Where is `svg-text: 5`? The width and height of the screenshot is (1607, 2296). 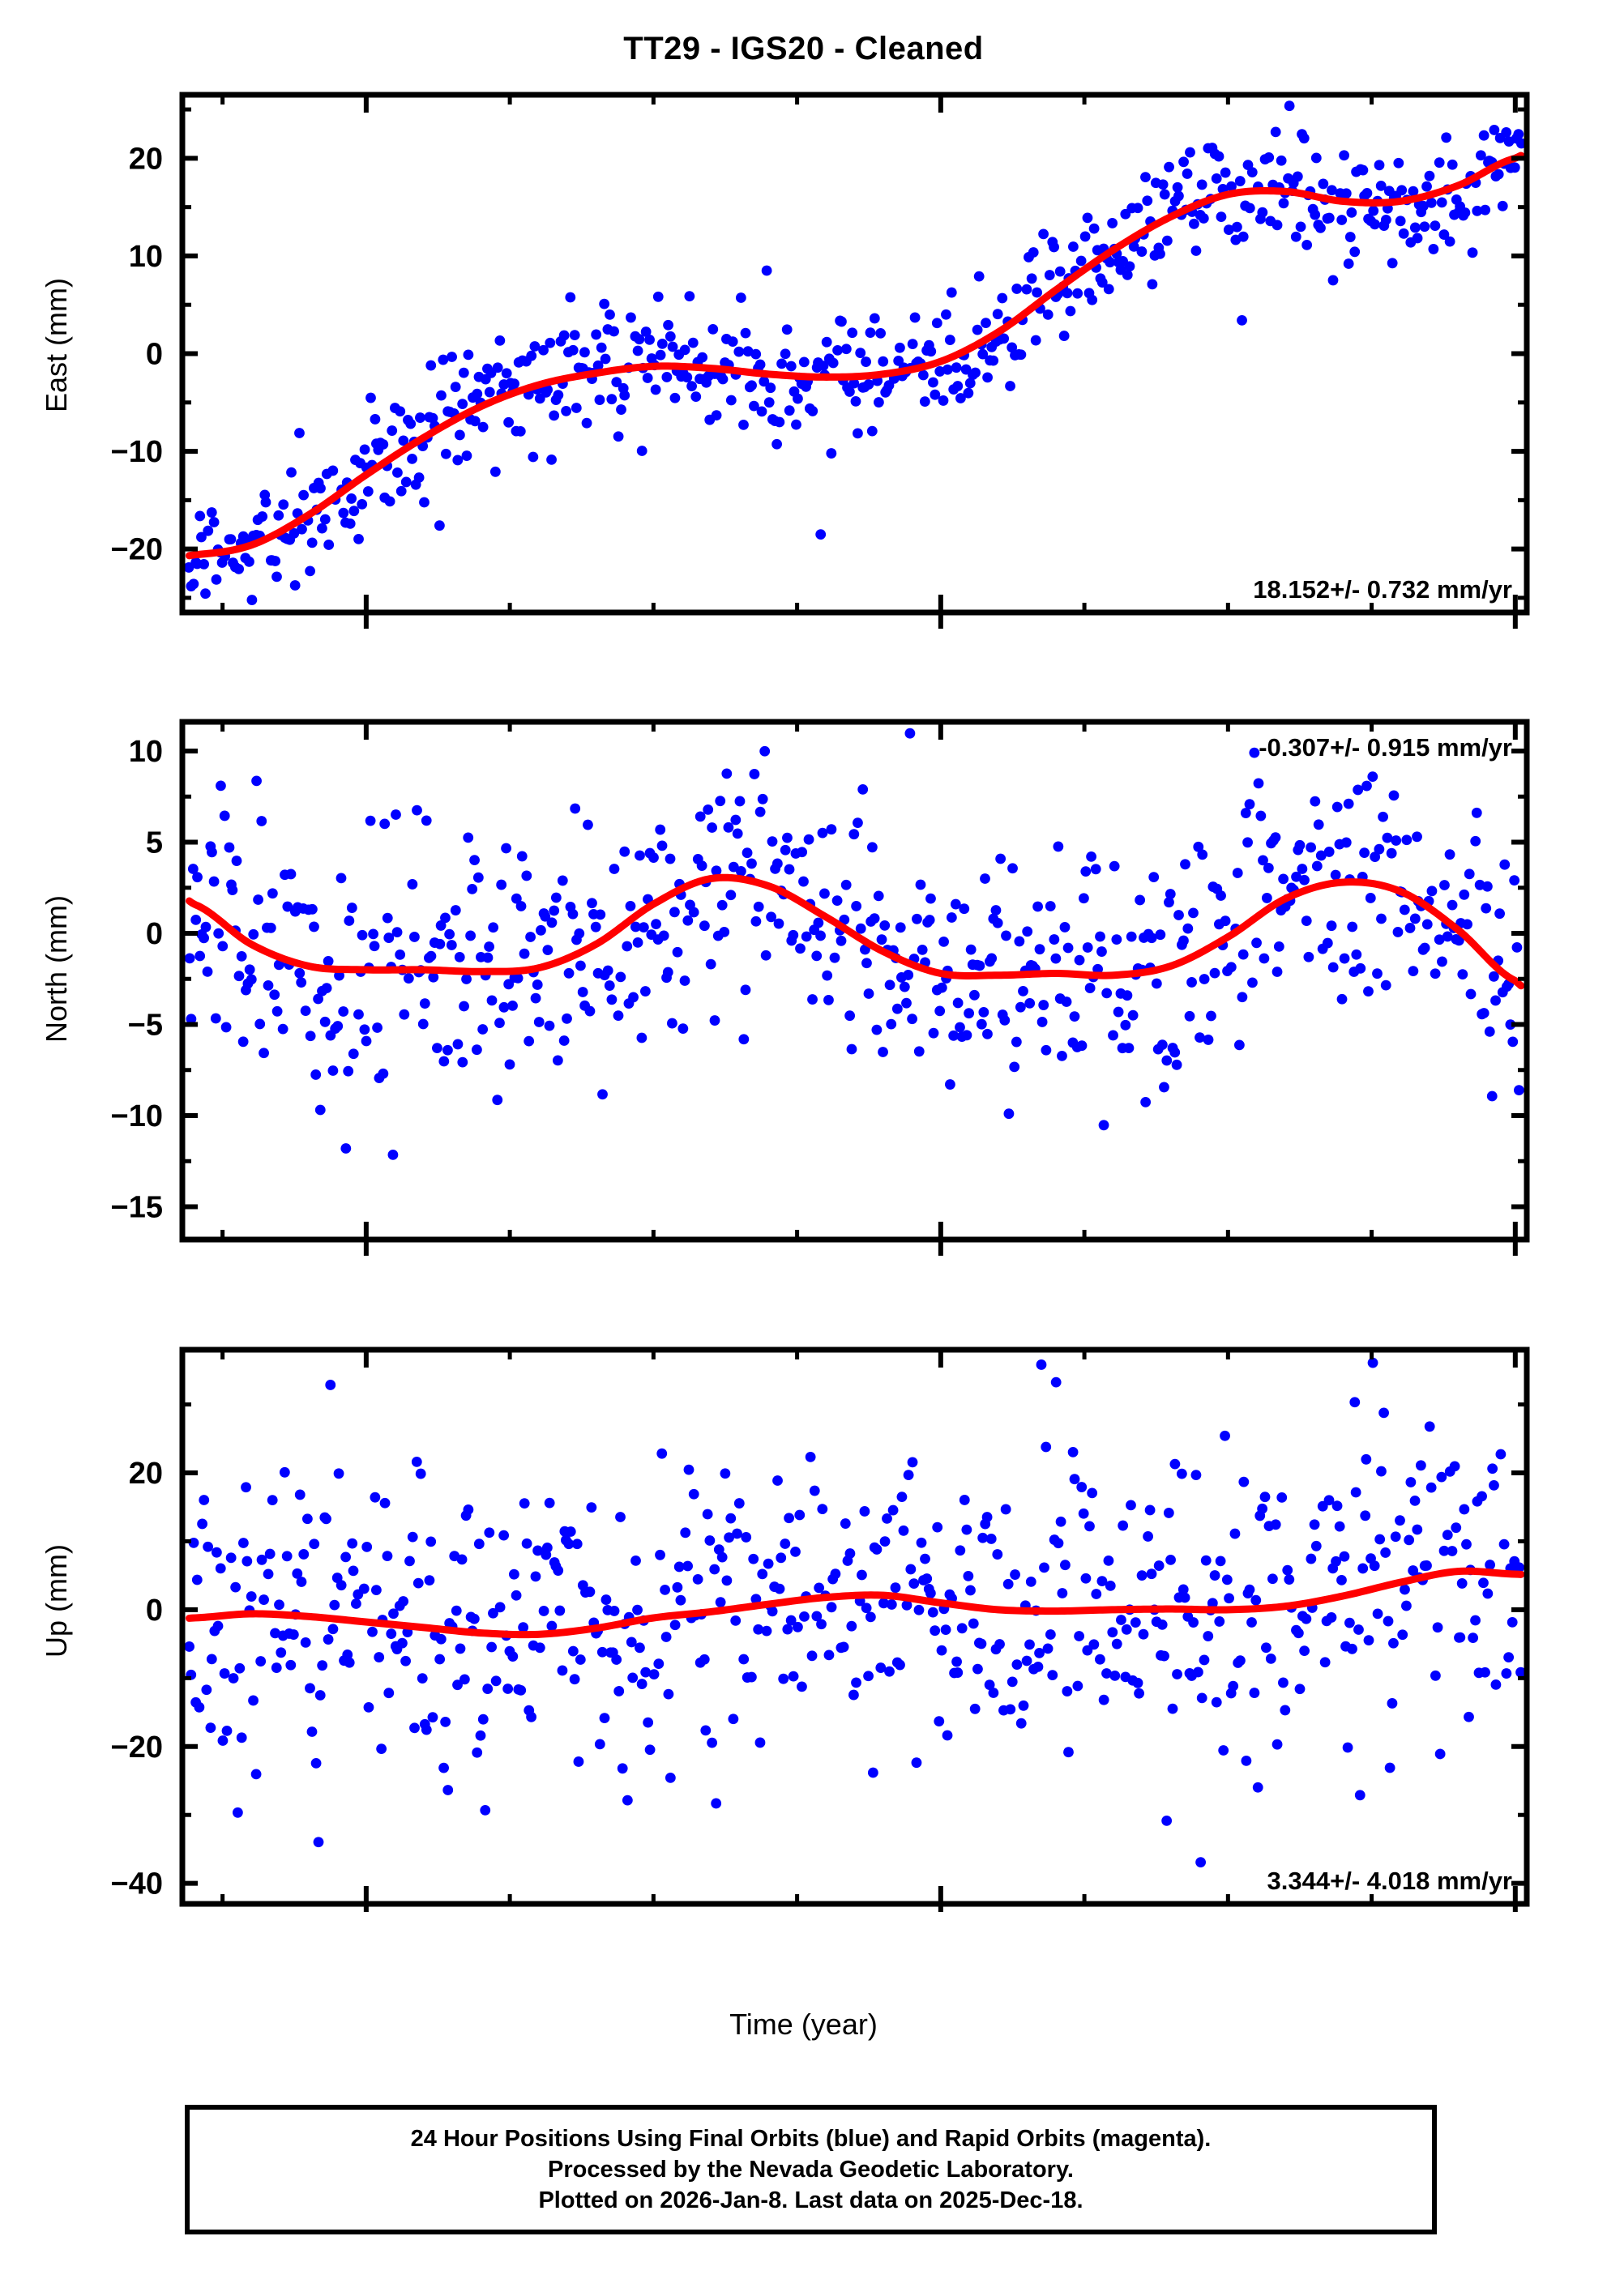
svg-text: 5 is located at coordinates (154, 843).